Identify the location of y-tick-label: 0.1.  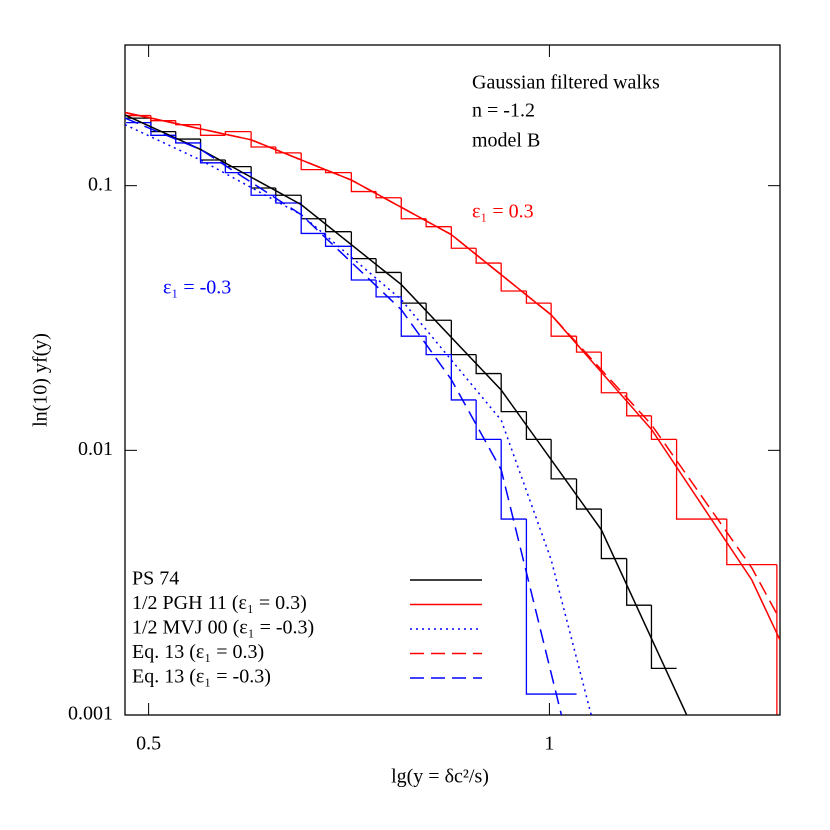
(100, 184).